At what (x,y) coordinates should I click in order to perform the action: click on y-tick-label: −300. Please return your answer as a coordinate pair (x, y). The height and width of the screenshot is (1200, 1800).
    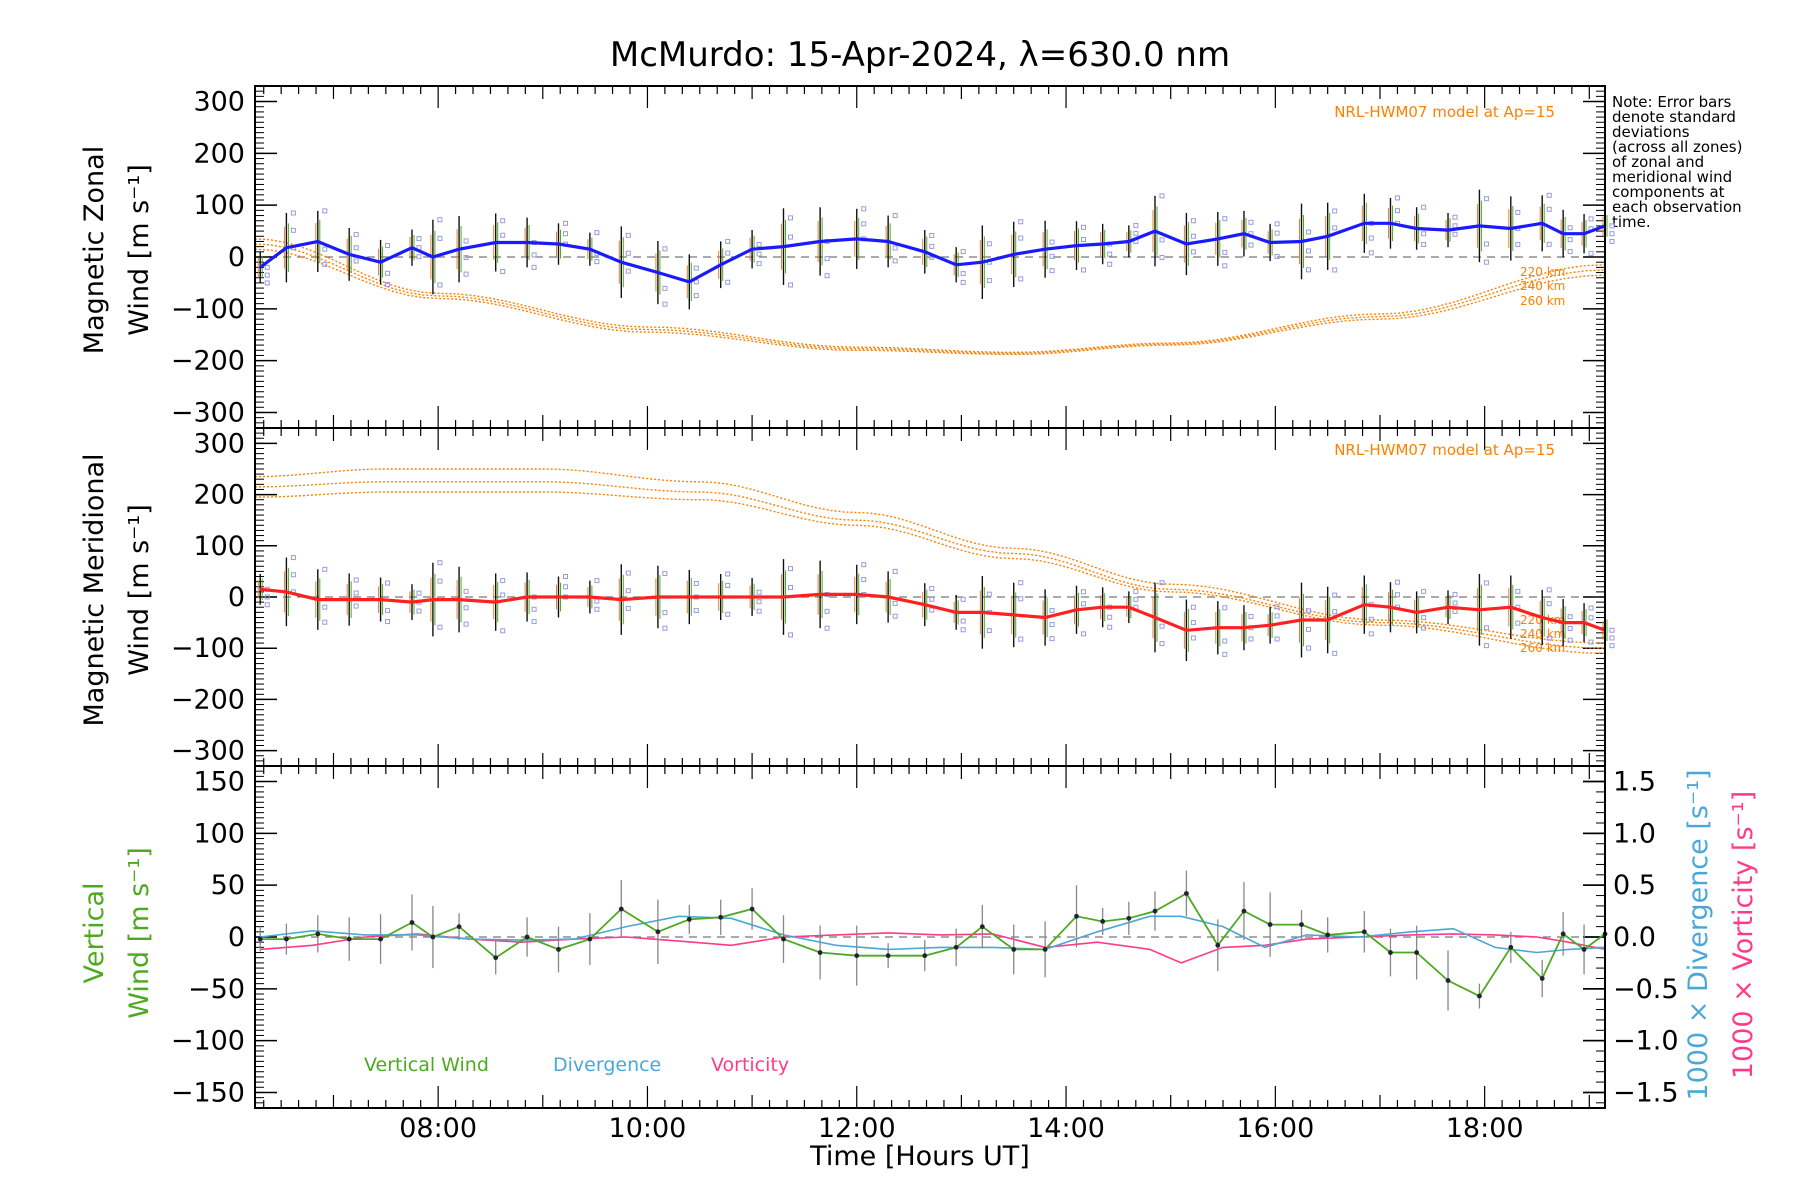
    Looking at the image, I should click on (208, 412).